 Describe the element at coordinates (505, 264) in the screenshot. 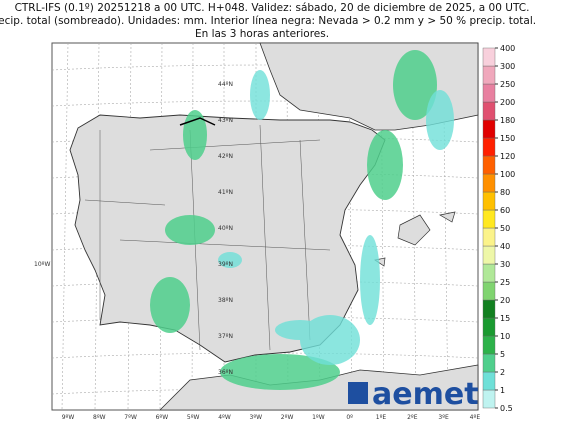

I see `colorbar-label: 30` at that location.